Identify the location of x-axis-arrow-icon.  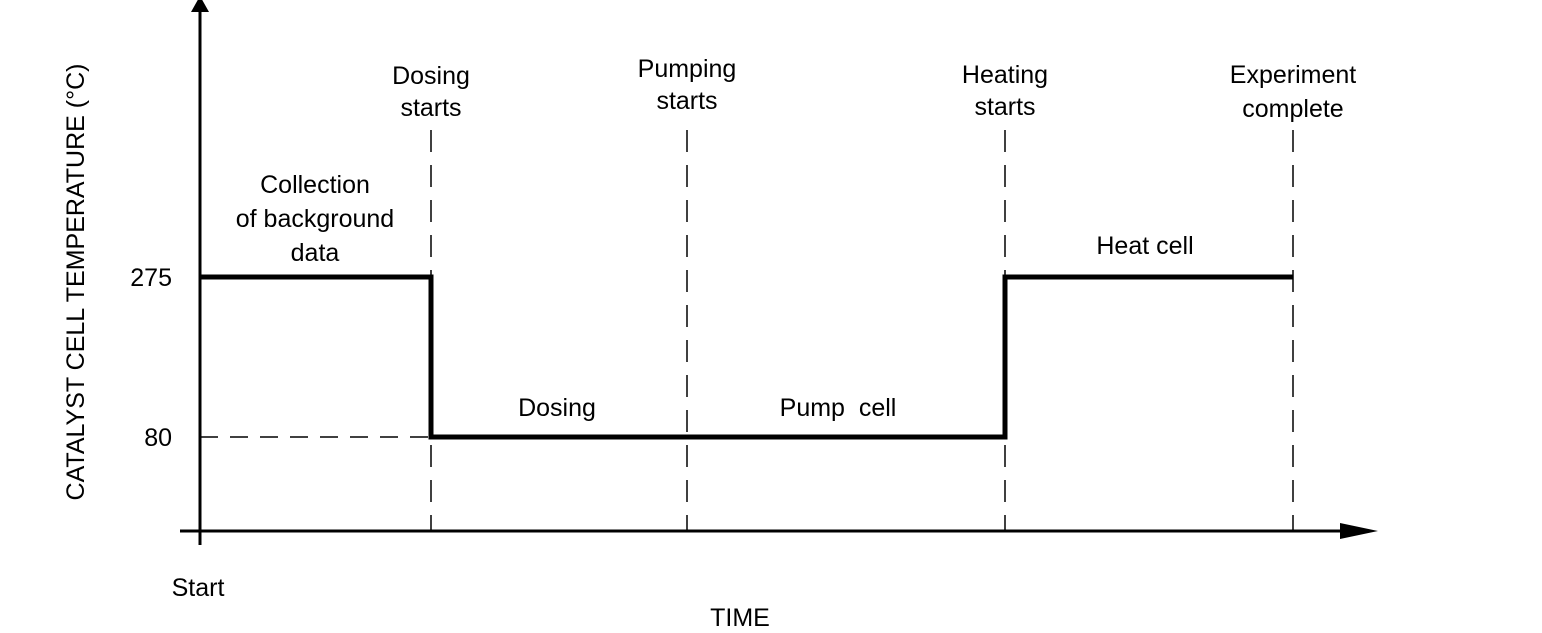
(1359, 531).